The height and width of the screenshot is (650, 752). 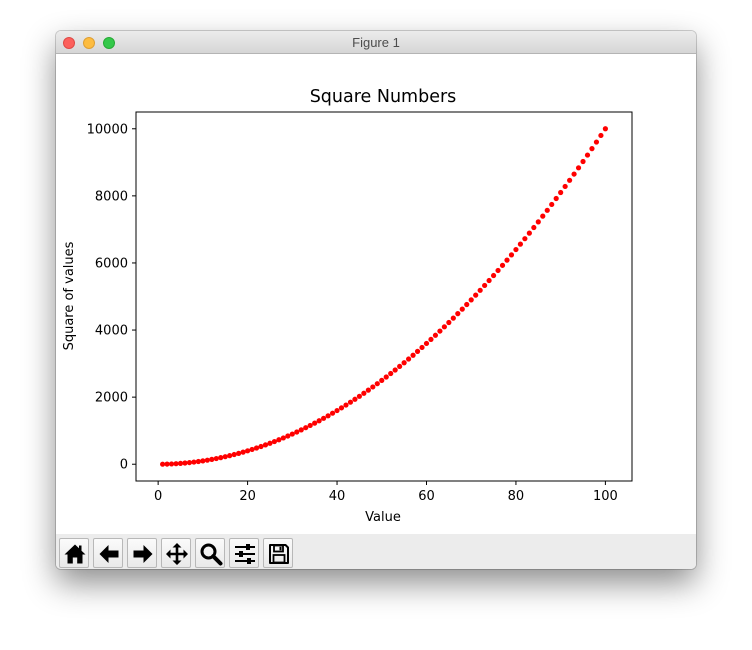 What do you see at coordinates (109, 43) in the screenshot?
I see `zoom-window-button` at bounding box center [109, 43].